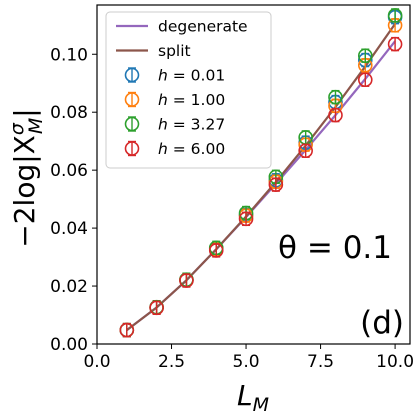 This screenshot has height=419, width=415. Describe the element at coordinates (36, 126) in the screenshot. I see `y-label-sub: M` at that location.